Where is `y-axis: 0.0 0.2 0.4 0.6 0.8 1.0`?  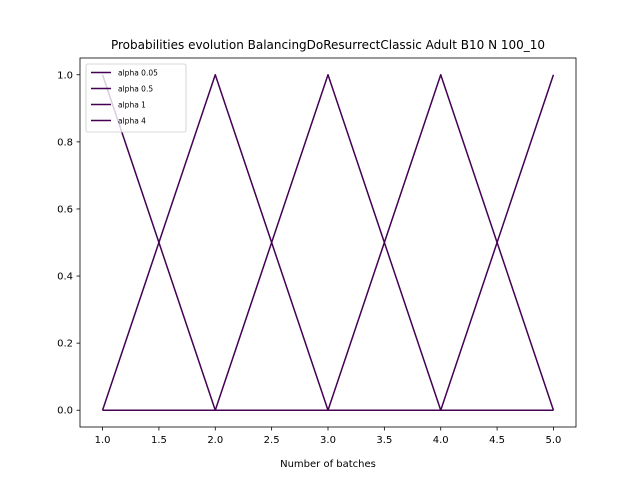
y-axis: 0.0 0.2 0.4 0.6 0.8 1.0 is located at coordinates (68, 243).